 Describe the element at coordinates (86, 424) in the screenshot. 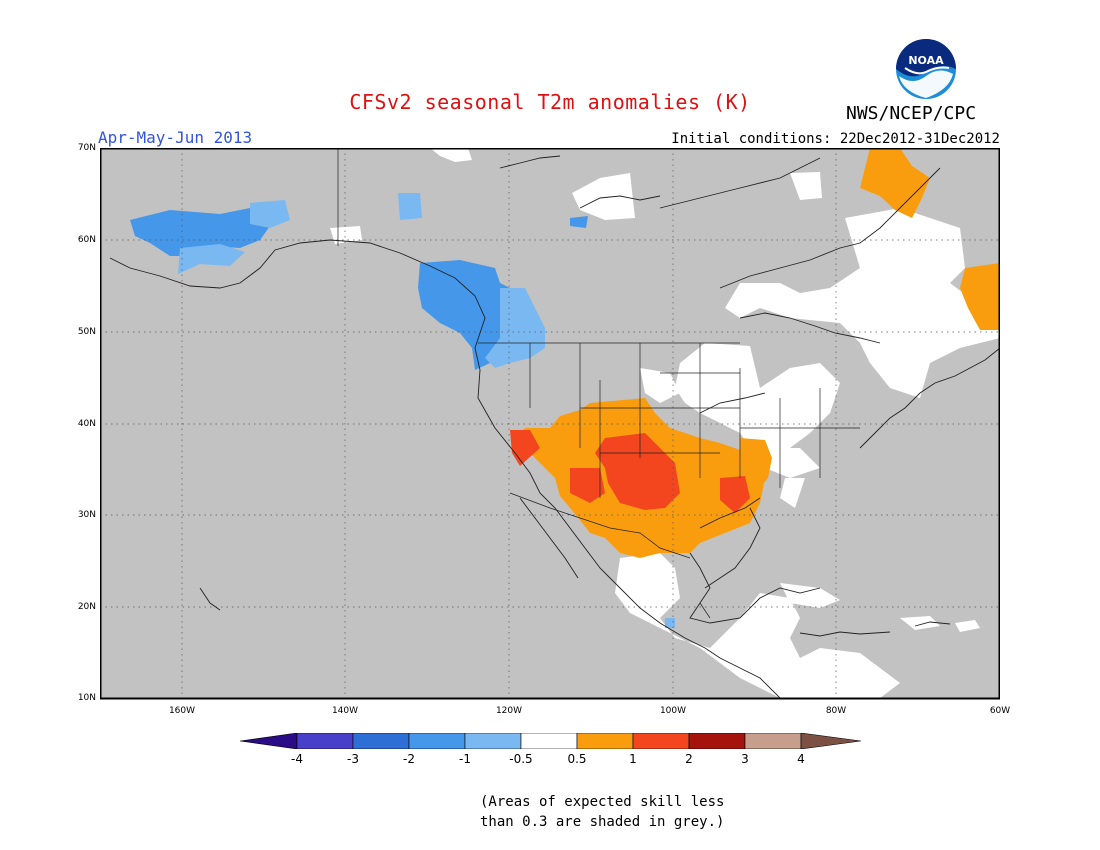

I see `lat-label-40n: 40N` at that location.